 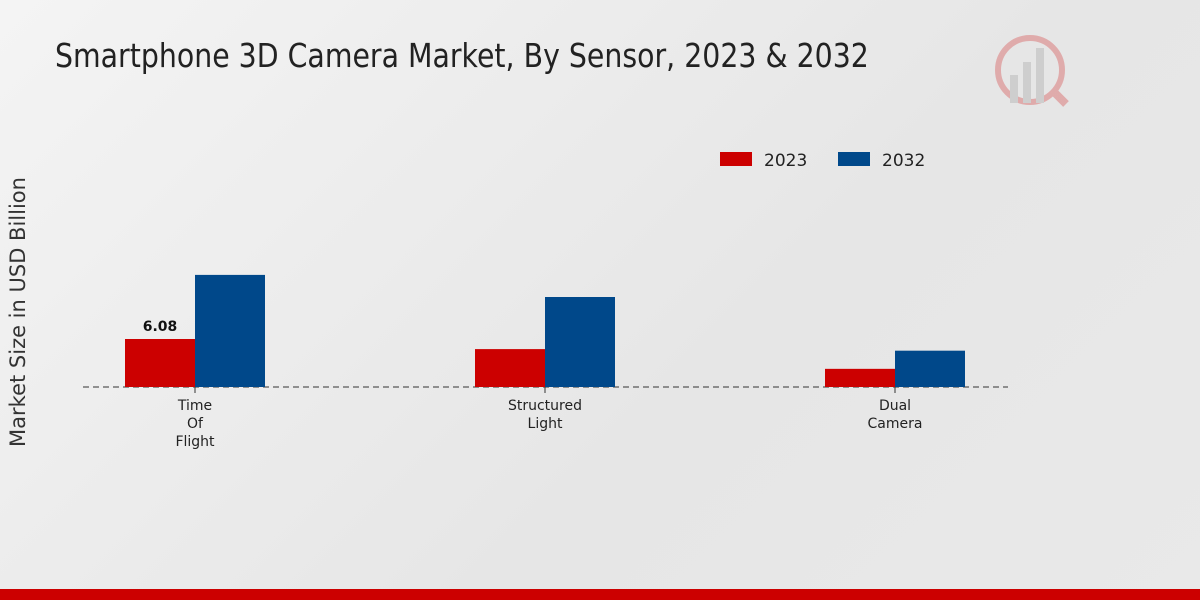 What do you see at coordinates (895, 406) in the screenshot?
I see `x-tick-label: Dual` at bounding box center [895, 406].